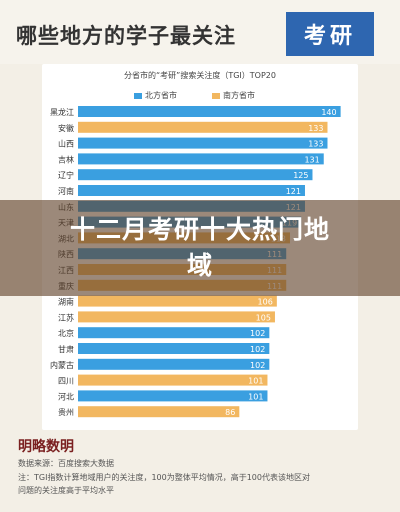 The image size is (400, 512). I want to click on overlay-title: 十二月考研十大热门地 域, so click(200, 248).